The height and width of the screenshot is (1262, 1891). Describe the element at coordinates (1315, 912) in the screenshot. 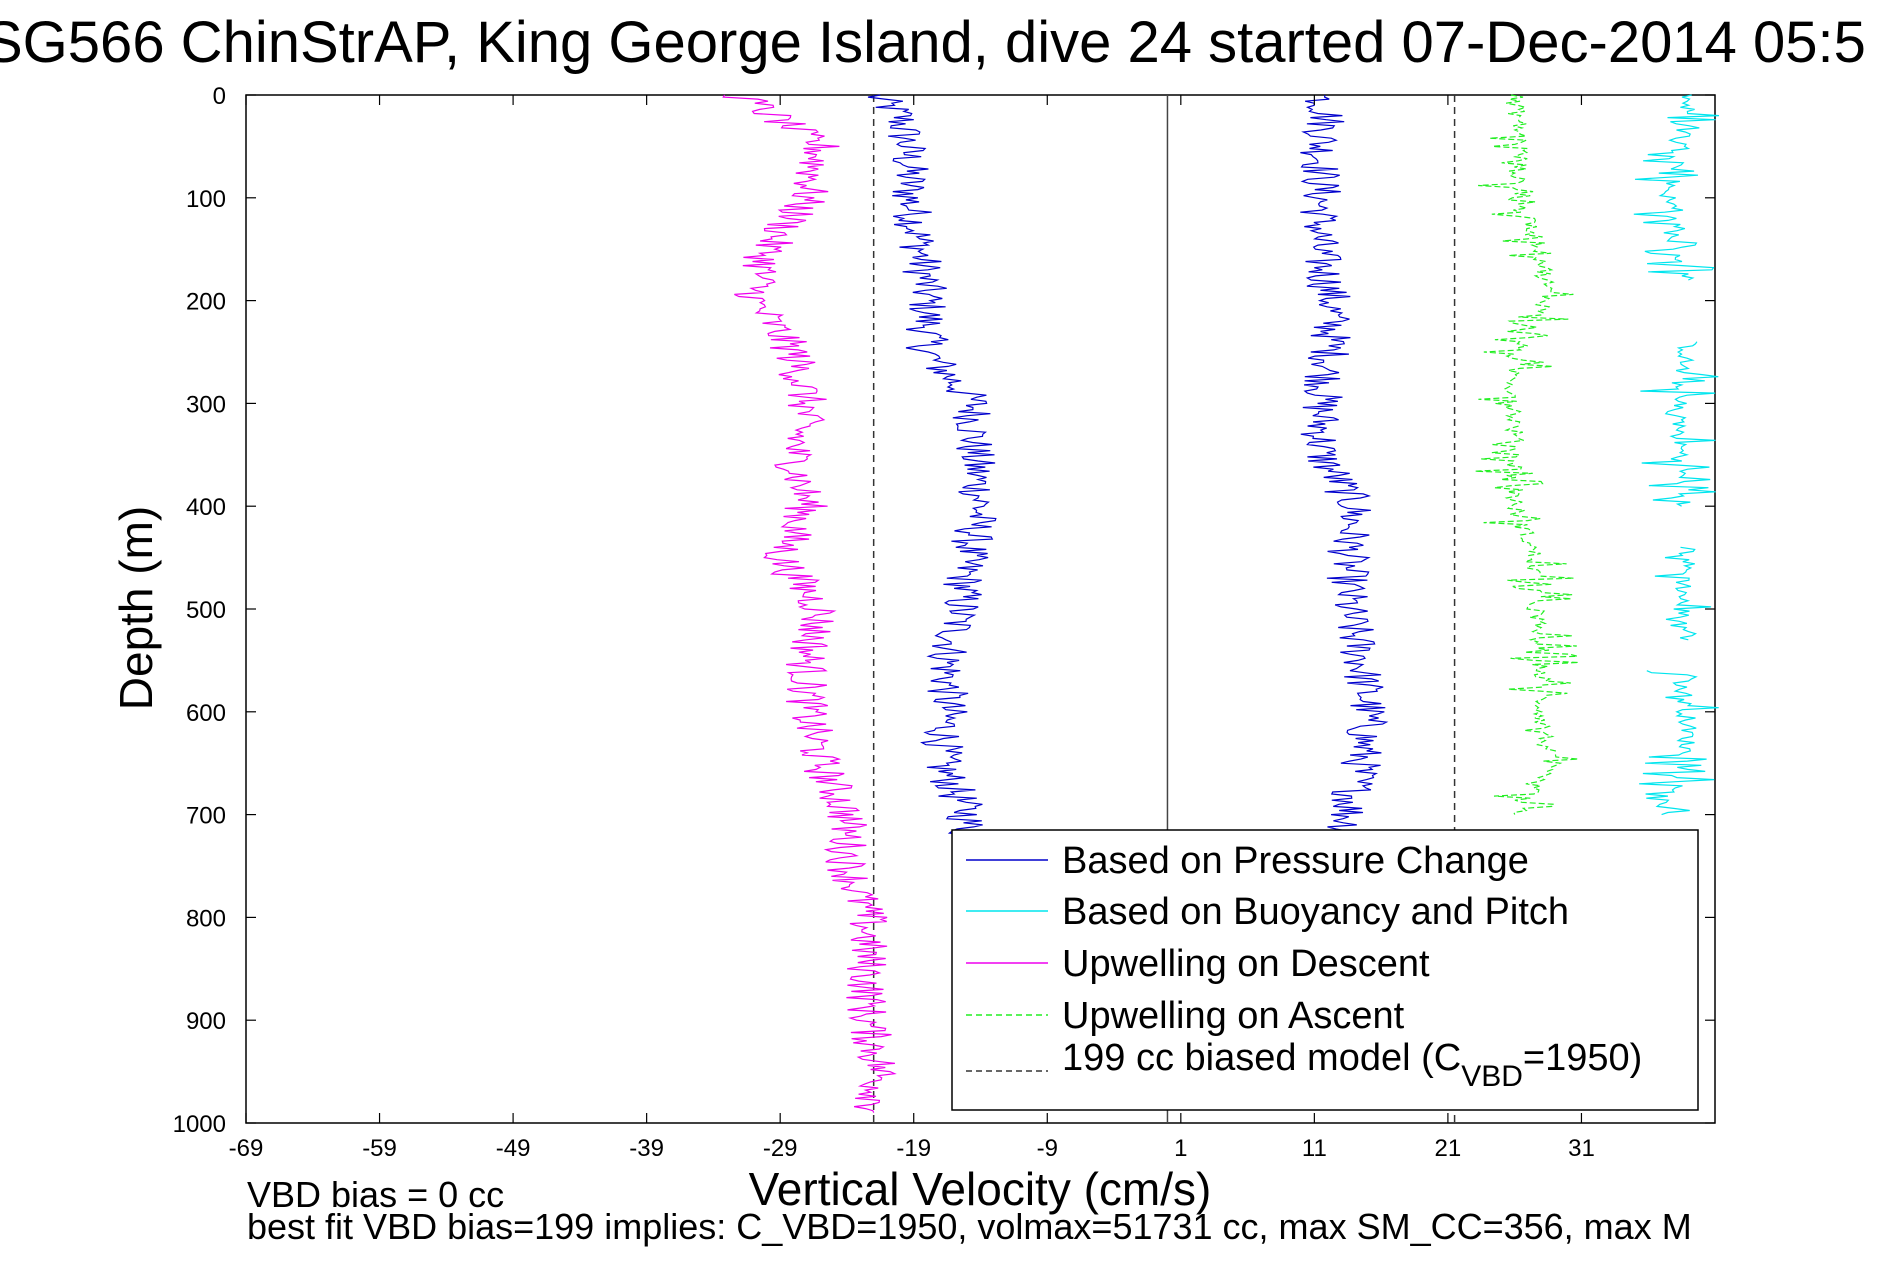

I see `legend-entry-buoyancy: Based on Buoyancy and Pitch` at that location.